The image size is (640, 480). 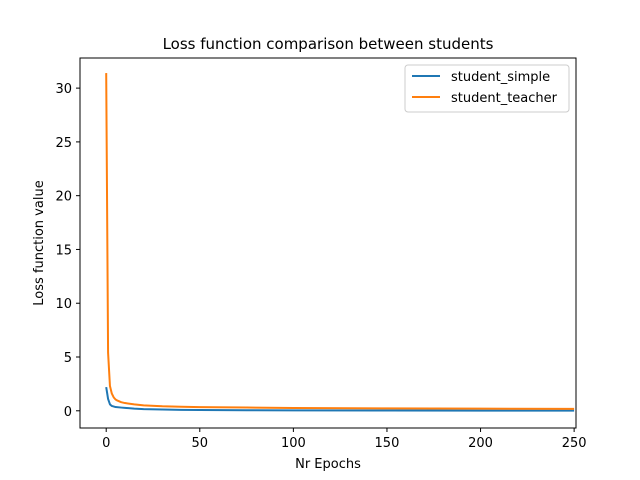 What do you see at coordinates (63, 143) in the screenshot?
I see `y-tick-label: 25` at bounding box center [63, 143].